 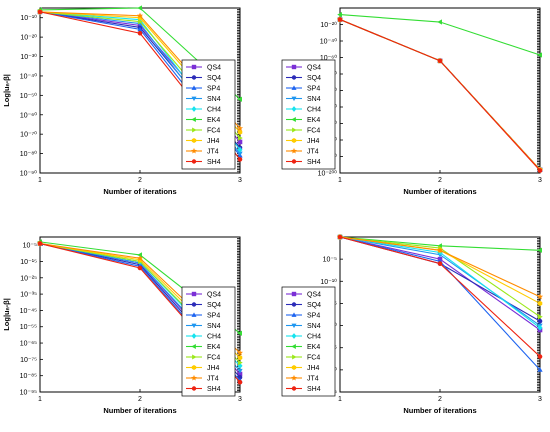 What do you see at coordinates (28, 278) in the screenshot?
I see `y-tick-label: 10⁻²⁵` at bounding box center [28, 278].